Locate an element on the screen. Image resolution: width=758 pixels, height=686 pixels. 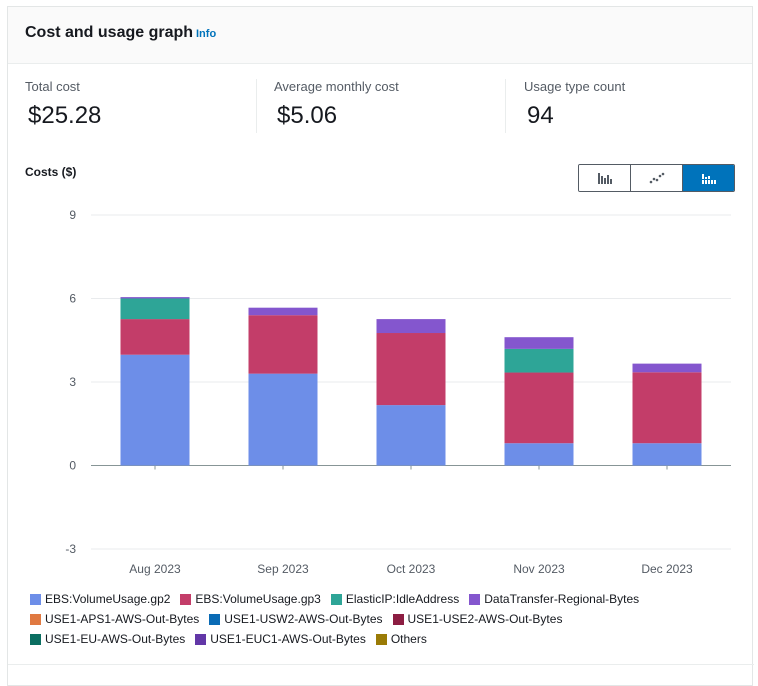
legend-item: ElasticIP:IdleAddress is located at coordinates (395, 599).